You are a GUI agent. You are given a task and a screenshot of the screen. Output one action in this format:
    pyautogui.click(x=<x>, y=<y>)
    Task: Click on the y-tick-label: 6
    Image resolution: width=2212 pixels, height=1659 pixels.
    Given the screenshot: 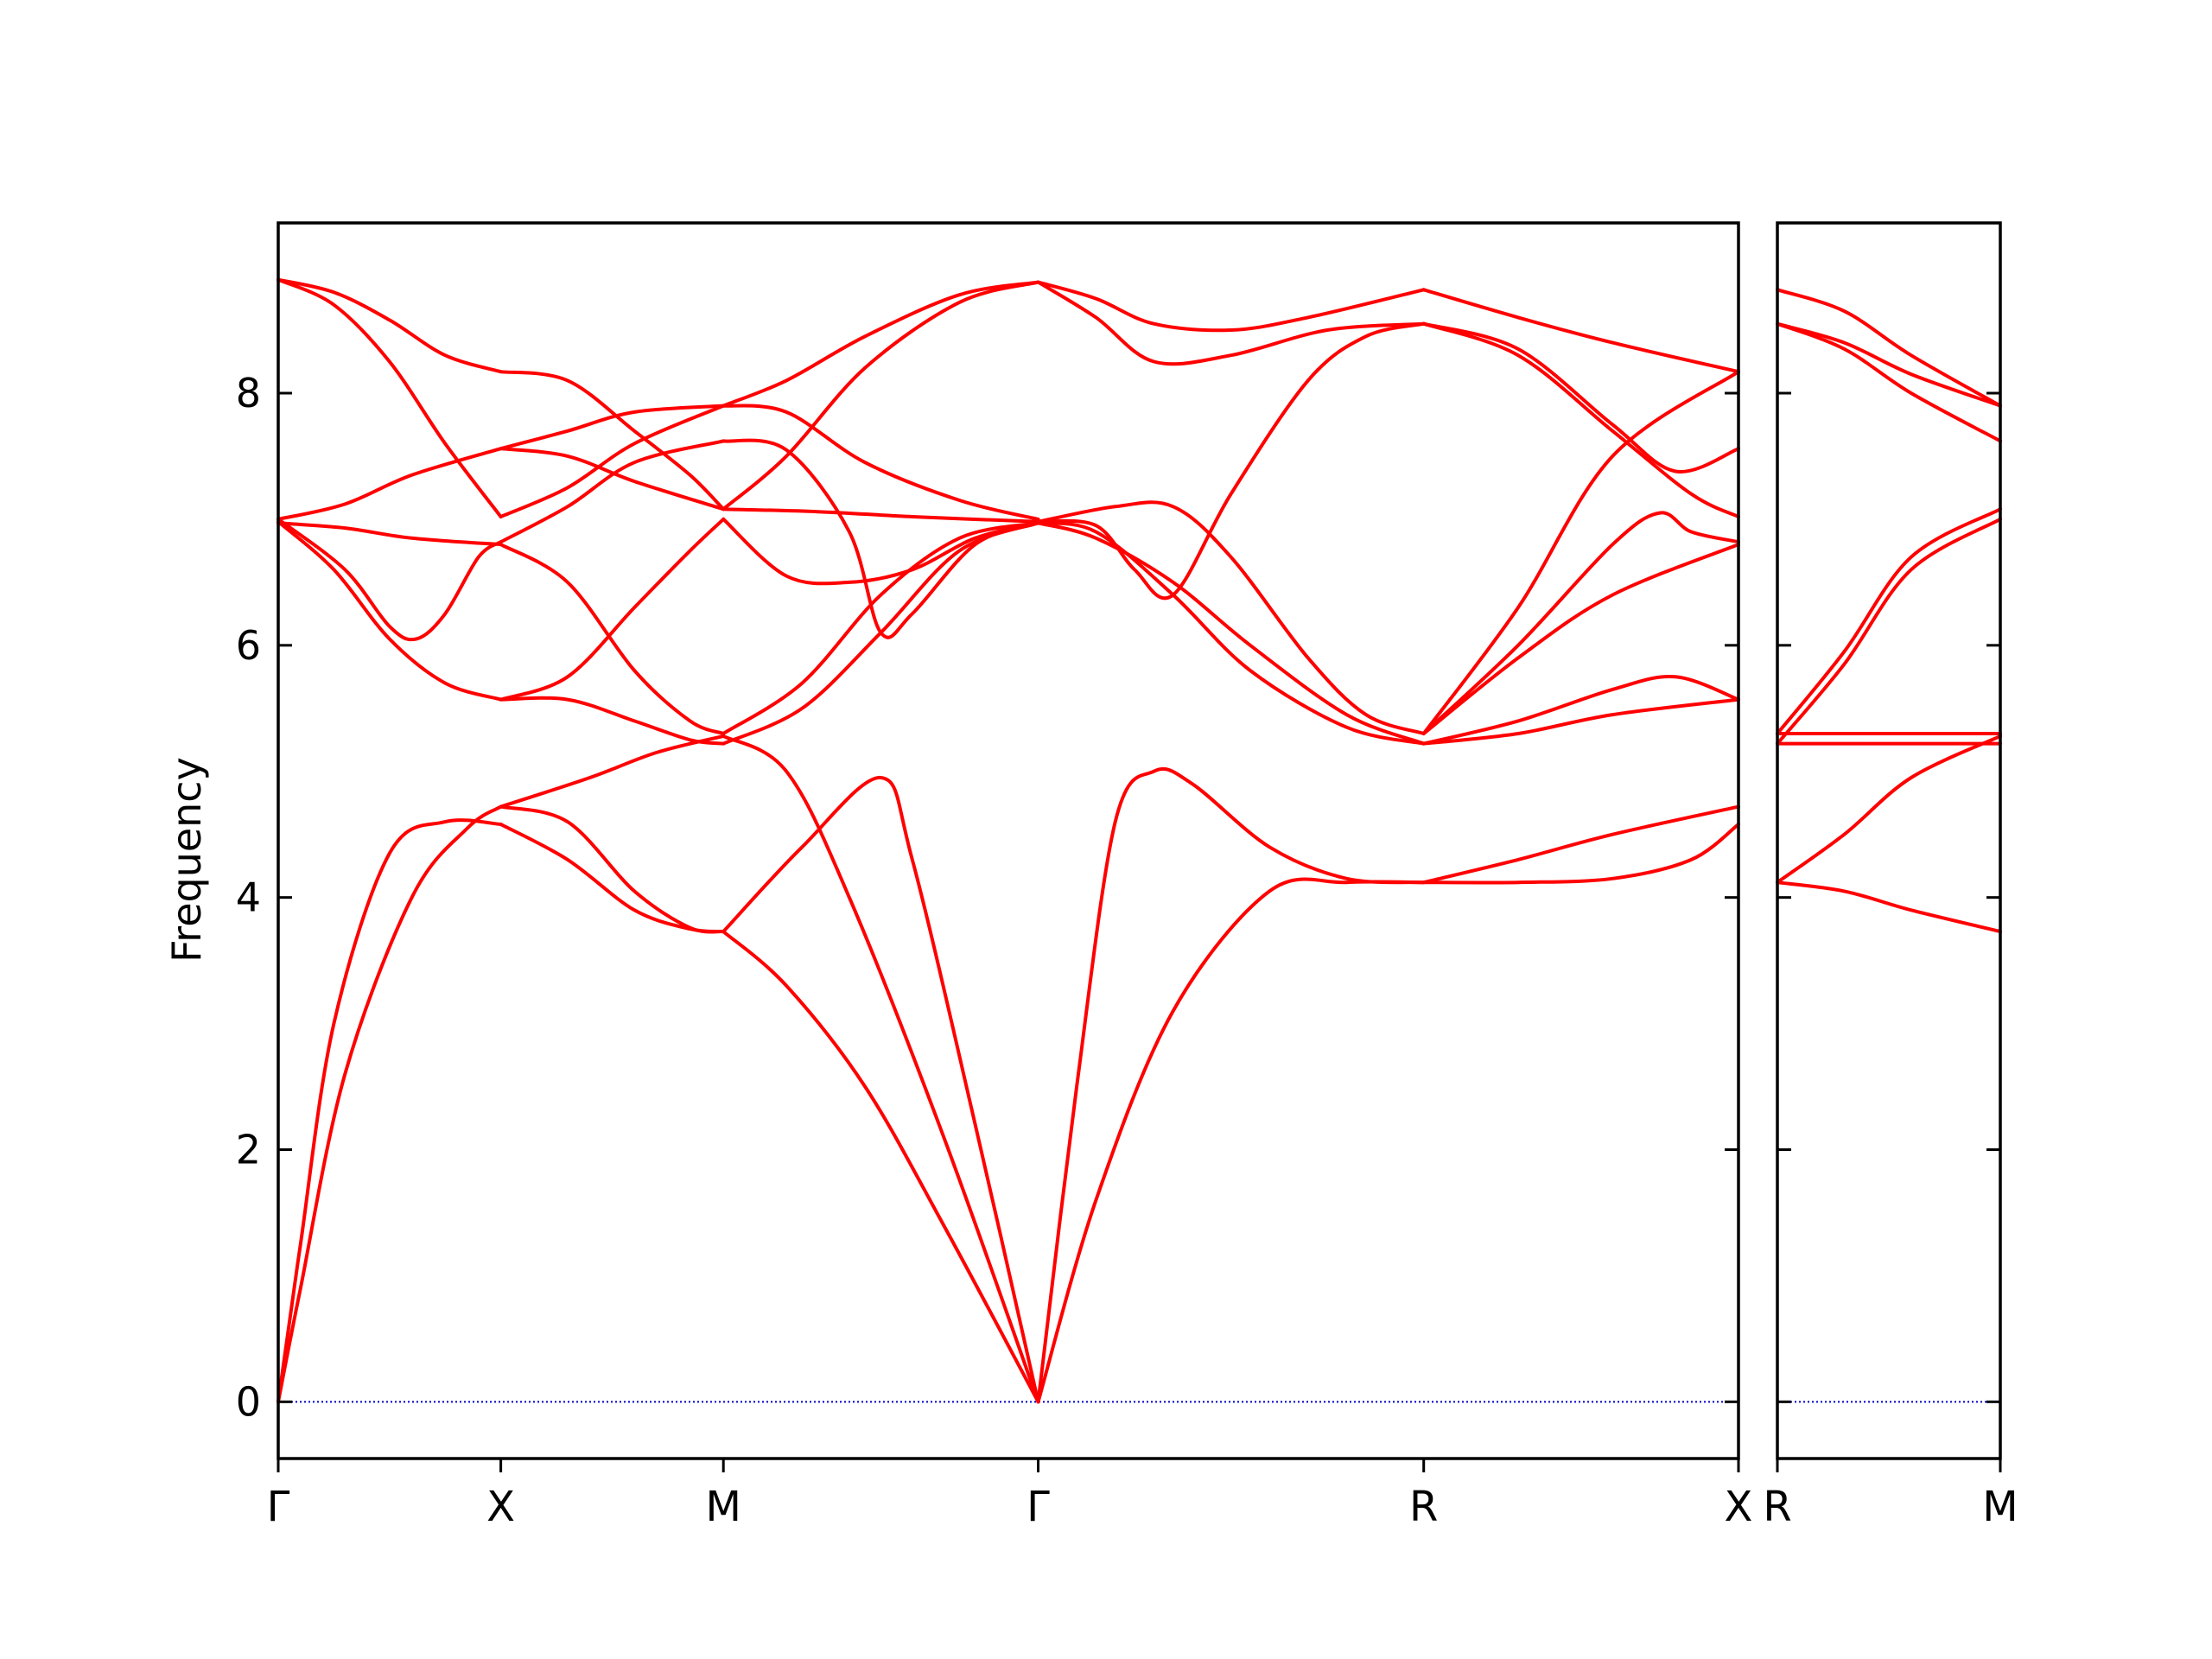 What is the action you would take?
    pyautogui.click(x=248, y=645)
    